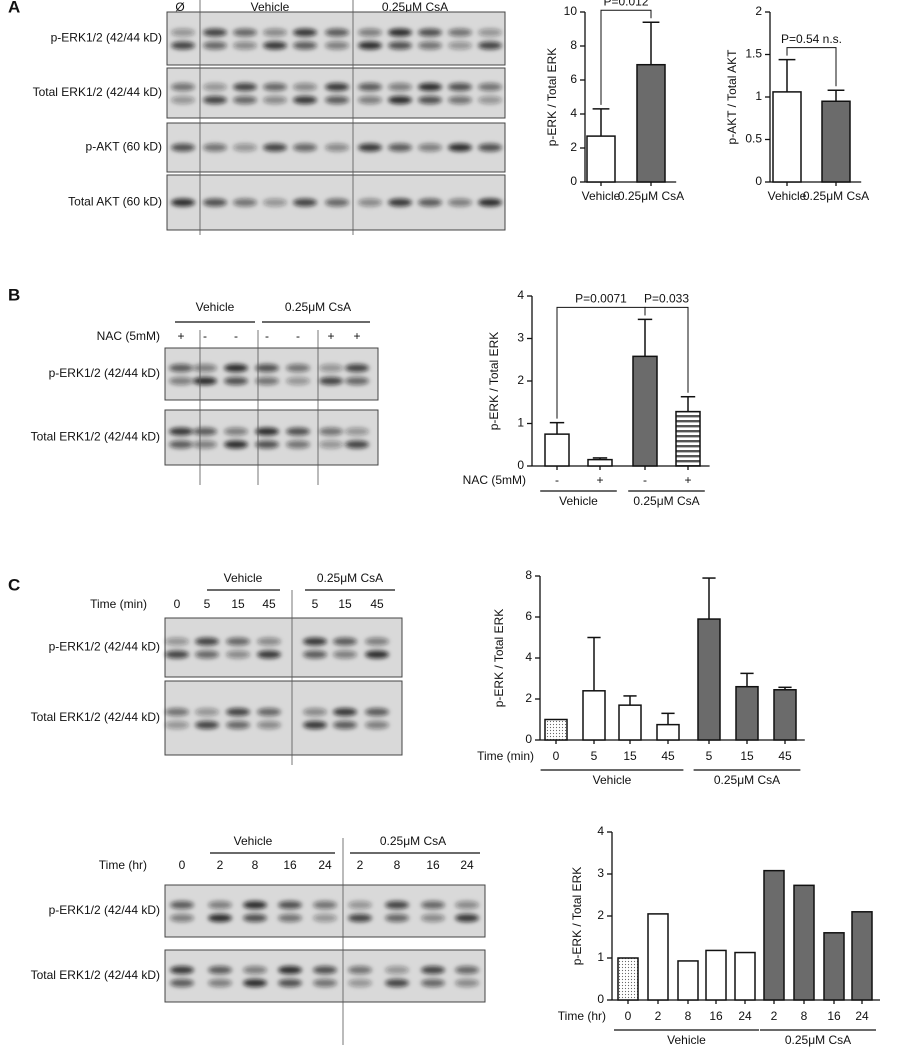 The height and width of the screenshot is (1050, 897). Describe the element at coordinates (594, 756) in the screenshot. I see `x-tick-label: 5` at that location.